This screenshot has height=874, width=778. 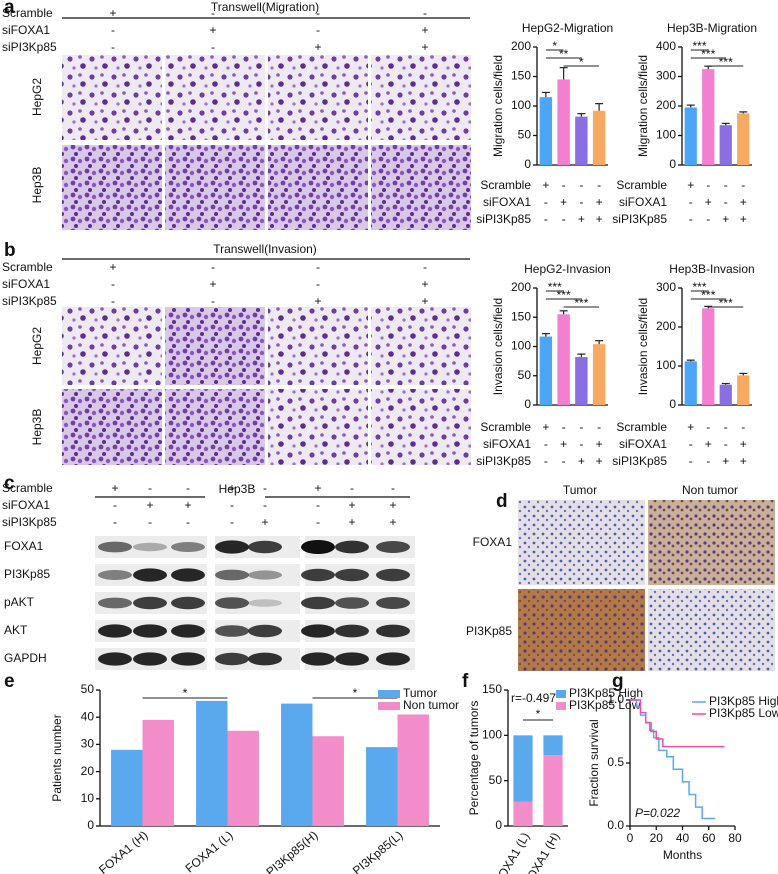 I want to click on chart-title: Hep3B-Invasion, so click(x=711, y=269).